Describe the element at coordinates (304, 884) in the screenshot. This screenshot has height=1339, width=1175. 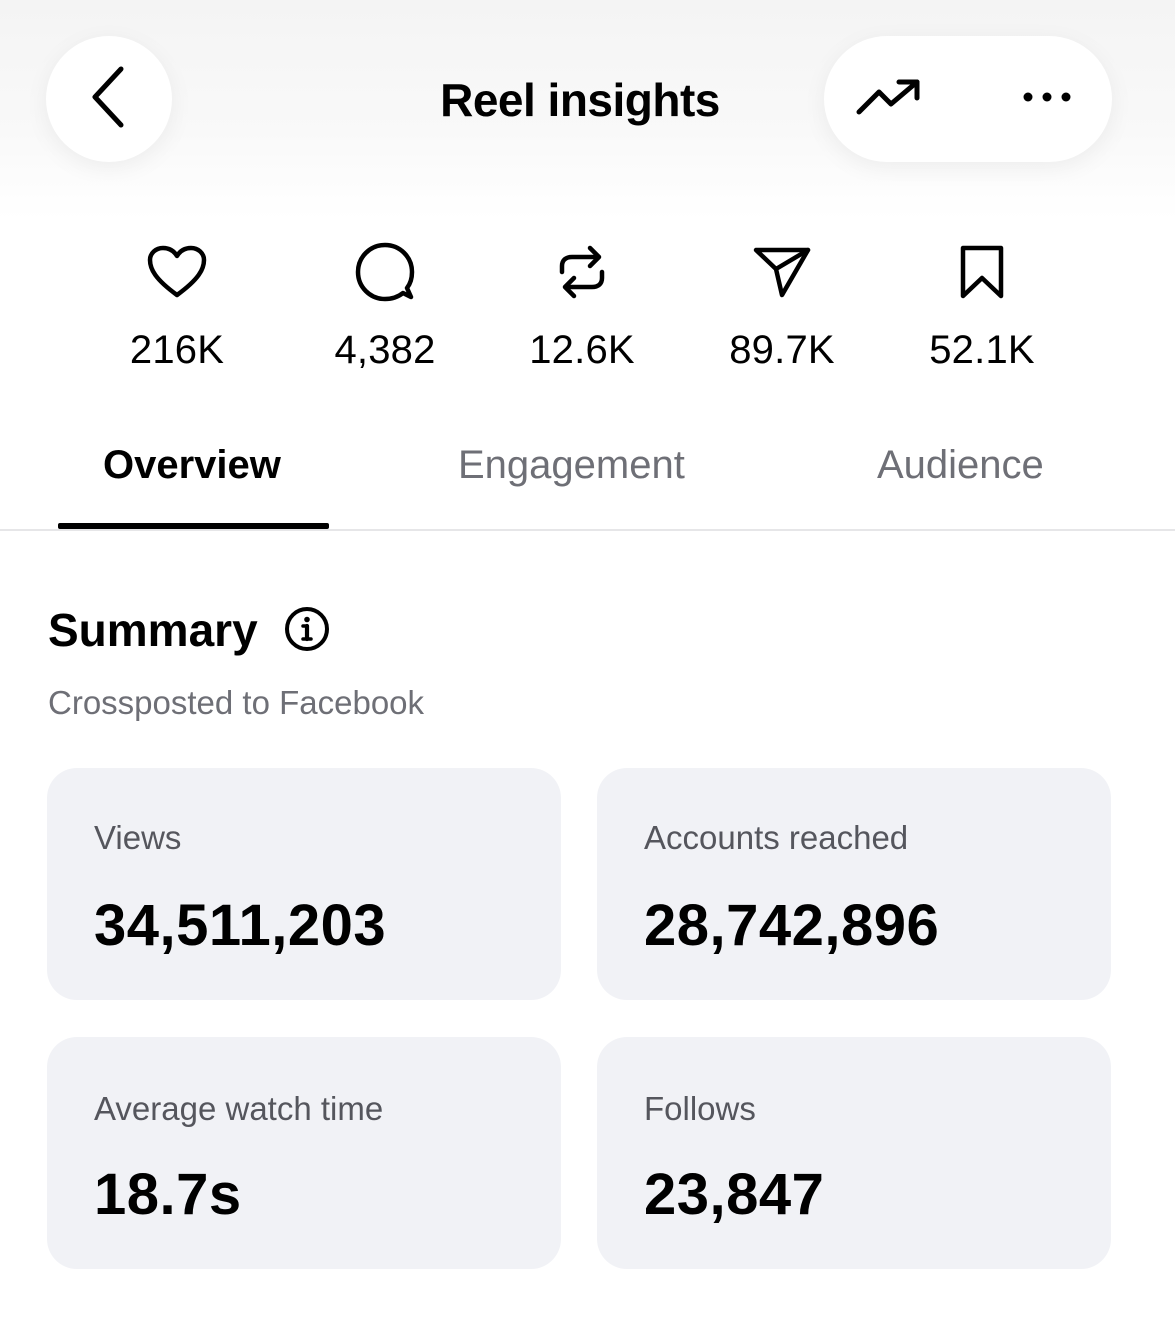
I see `metric-card-views: Views 34,511,203` at that location.